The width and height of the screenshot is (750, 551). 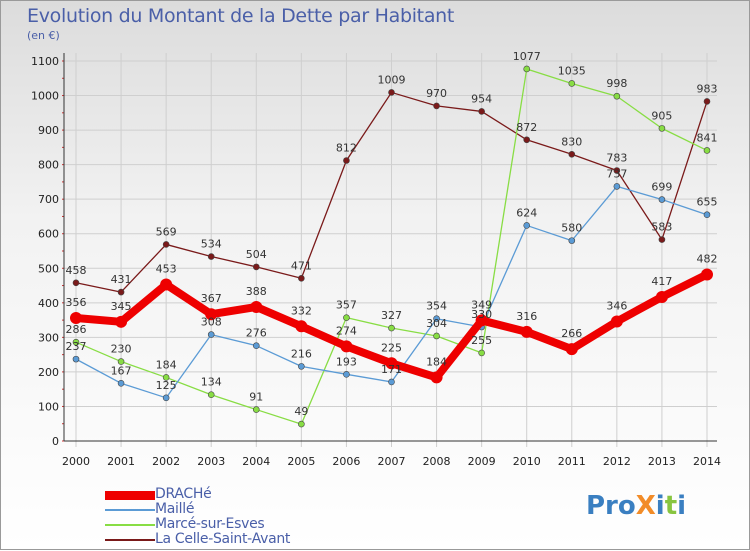 What do you see at coordinates (48, 165) in the screenshot?
I see `y-tick-label: 800` at bounding box center [48, 165].